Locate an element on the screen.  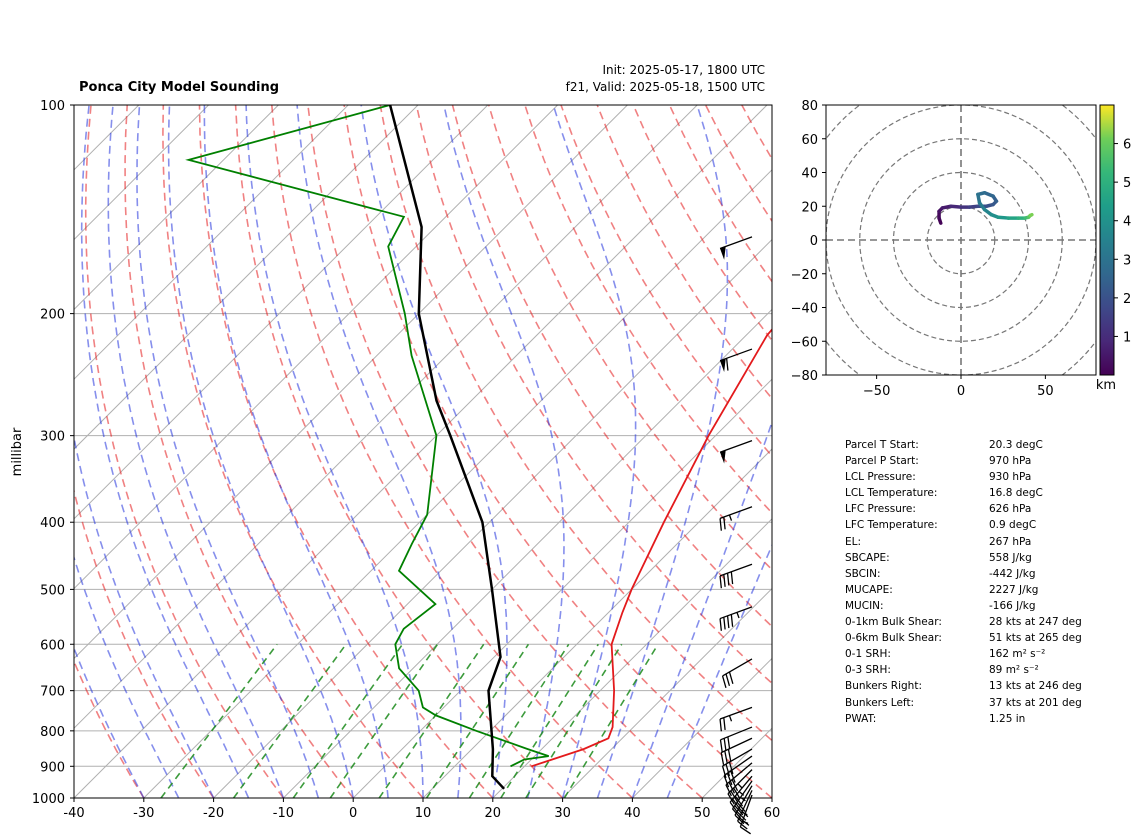
y-tick-label: 200 is located at coordinates (52, 315).